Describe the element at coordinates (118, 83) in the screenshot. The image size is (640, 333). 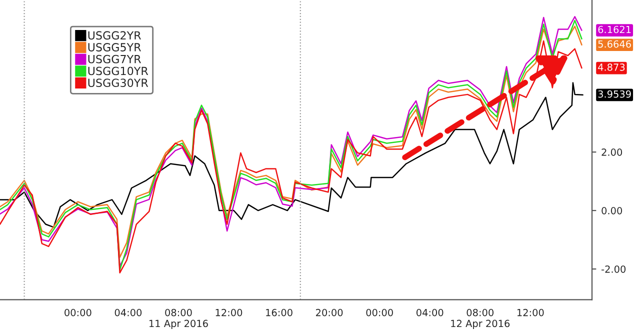
I see `legend-label: USGG30YR` at that location.